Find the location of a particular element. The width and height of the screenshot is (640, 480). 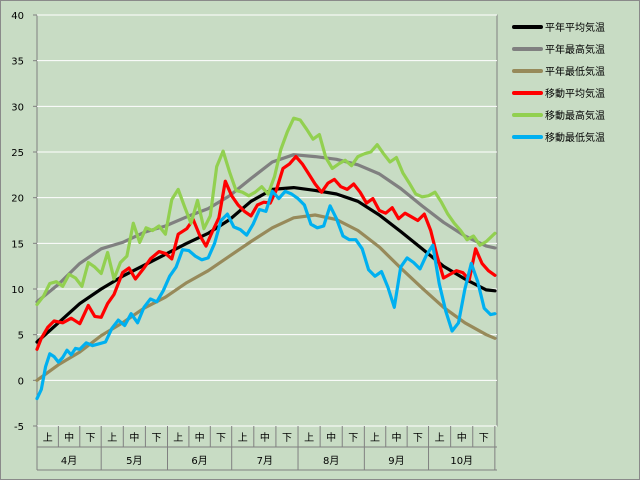

legend-label: 平年平均気温 is located at coordinates (575, 27).